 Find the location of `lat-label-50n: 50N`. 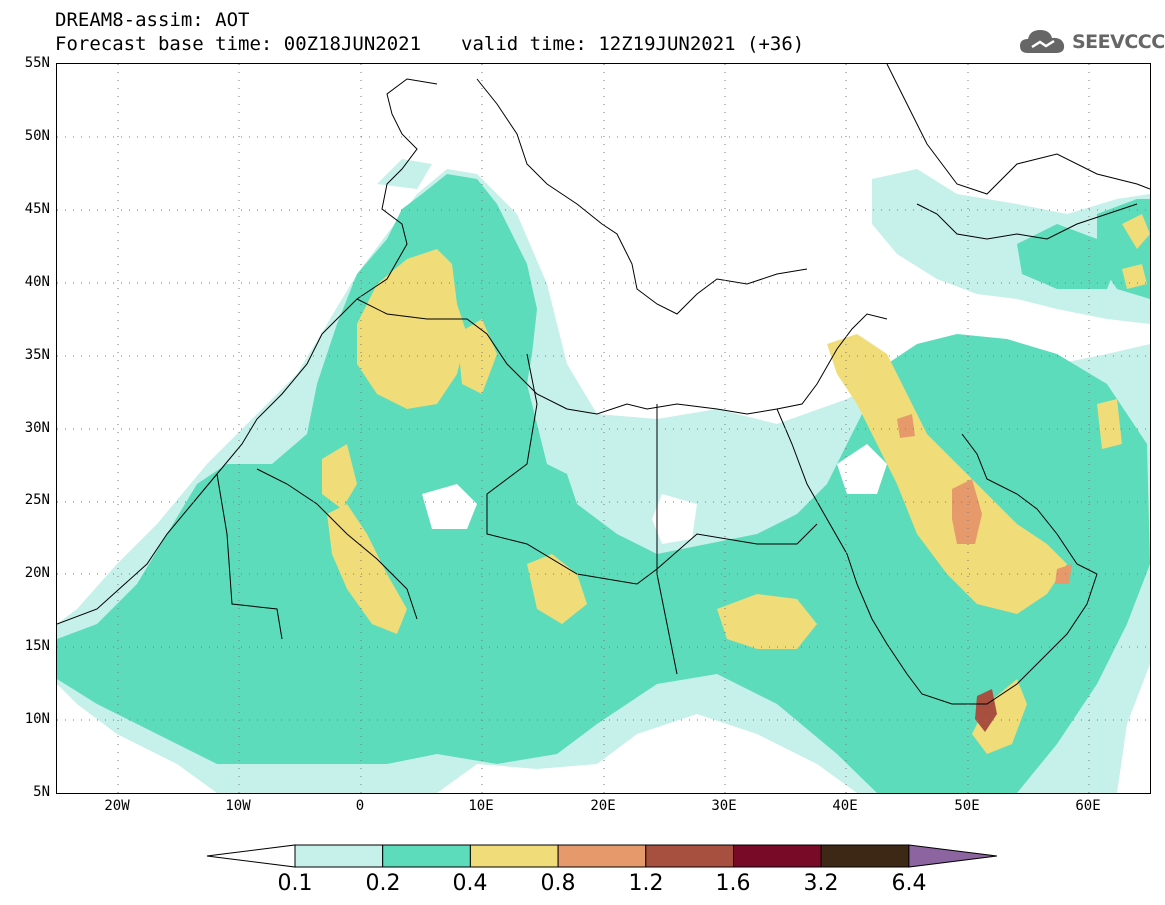

lat-label-50n: 50N is located at coordinates (37, 136).